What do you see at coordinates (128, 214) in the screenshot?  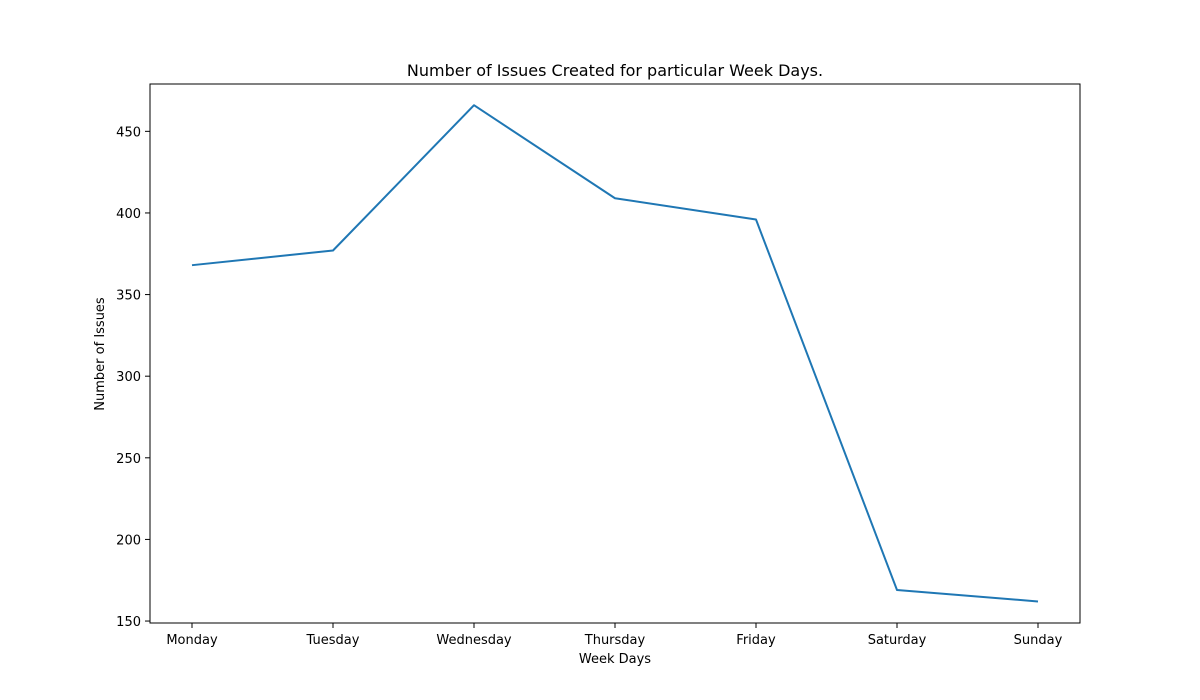 I see `y-tick-label: 400` at bounding box center [128, 214].